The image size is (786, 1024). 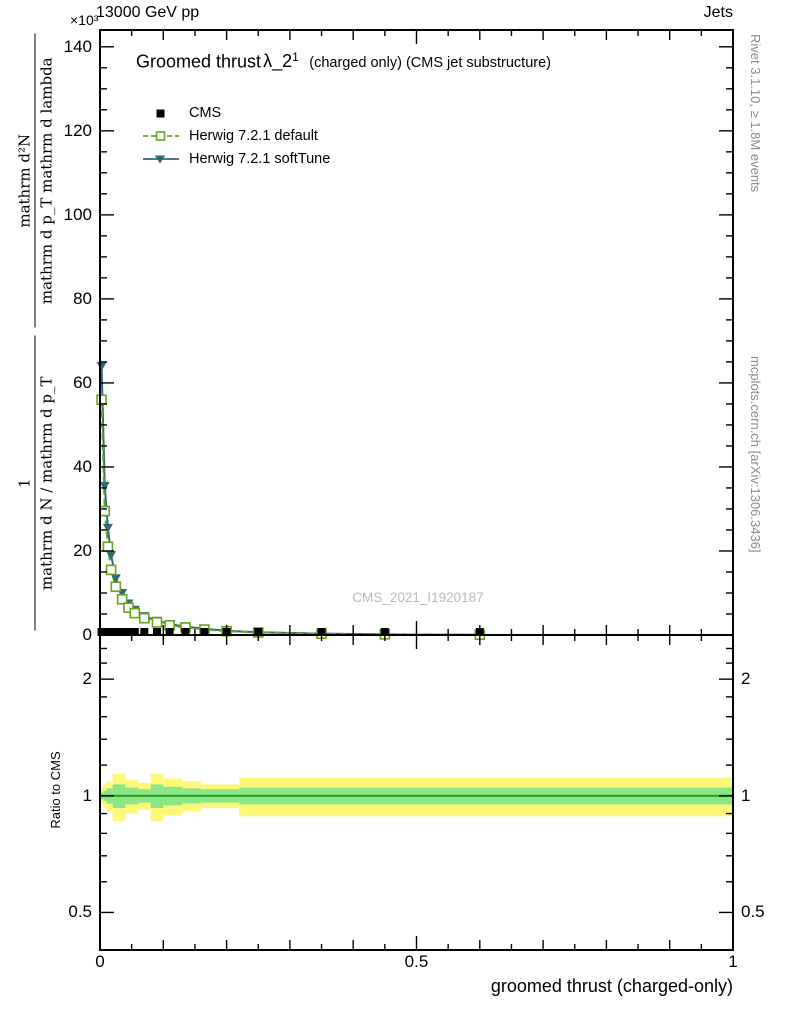 What do you see at coordinates (253, 135) in the screenshot?
I see `legend-label-herwig-default: Herwig 7.2.1 default` at bounding box center [253, 135].